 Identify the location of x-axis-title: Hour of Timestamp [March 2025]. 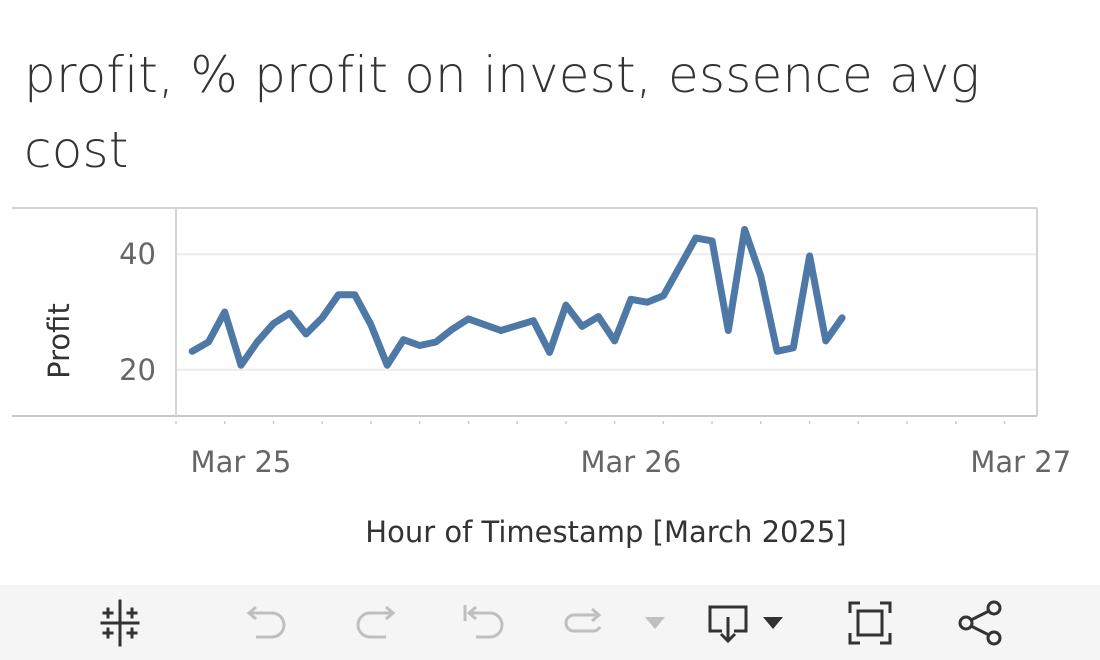
(605, 532).